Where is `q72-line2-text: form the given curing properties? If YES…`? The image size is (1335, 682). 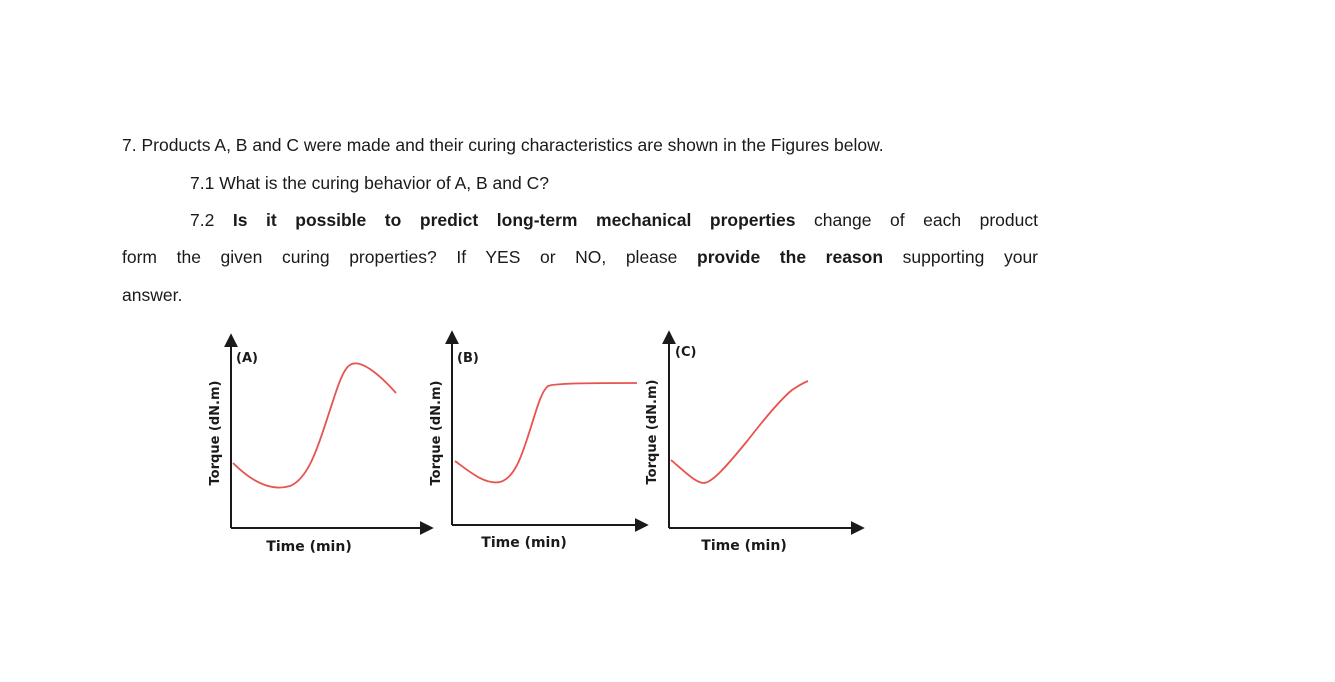 q72-line2-text: form the given curing properties? If YES… is located at coordinates (409, 257).